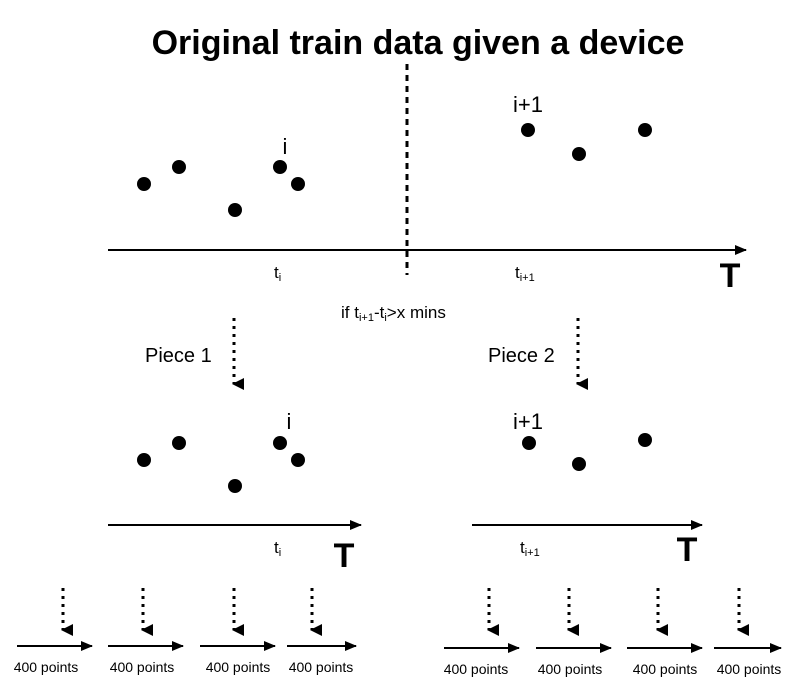 Image resolution: width=811 pixels, height=683 pixels. Describe the element at coordinates (730, 276) in the screenshot. I see `axis-label-T: T` at that location.